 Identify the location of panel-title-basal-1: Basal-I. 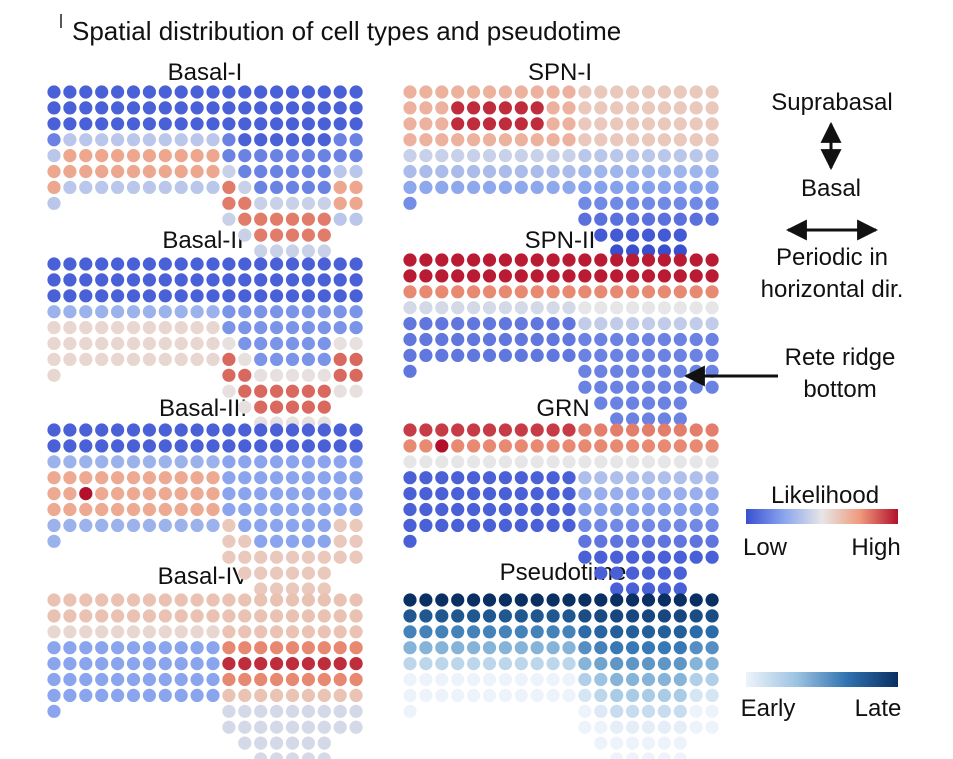
(205, 72).